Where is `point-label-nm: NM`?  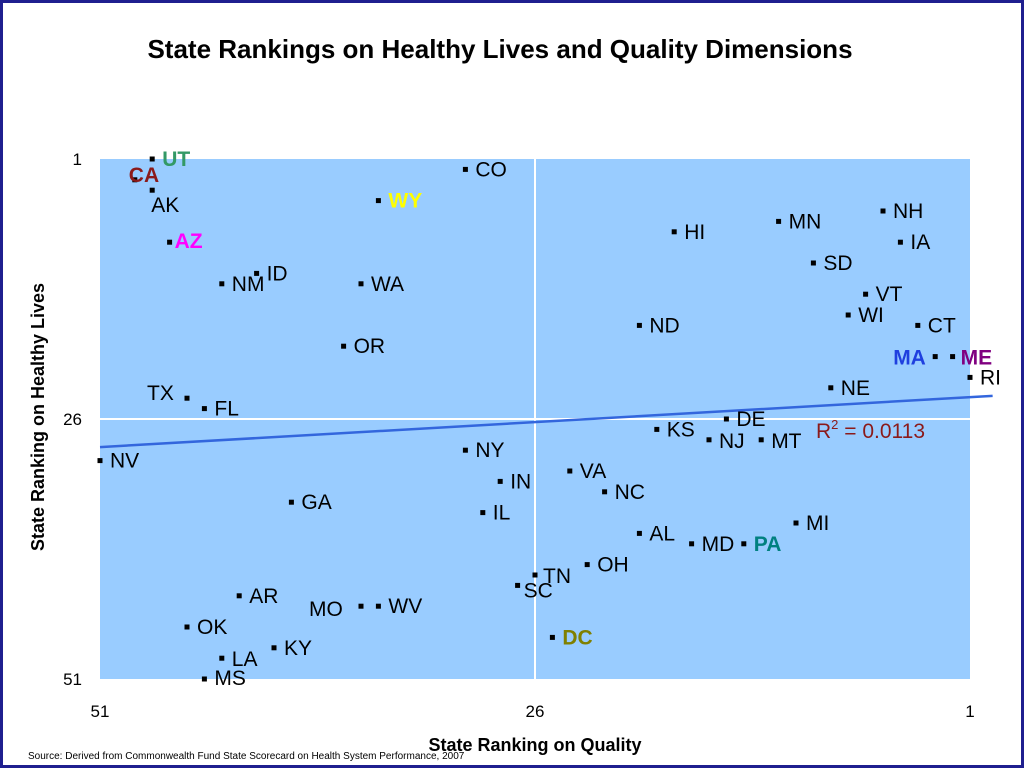
point-label-nm: NM is located at coordinates (248, 284).